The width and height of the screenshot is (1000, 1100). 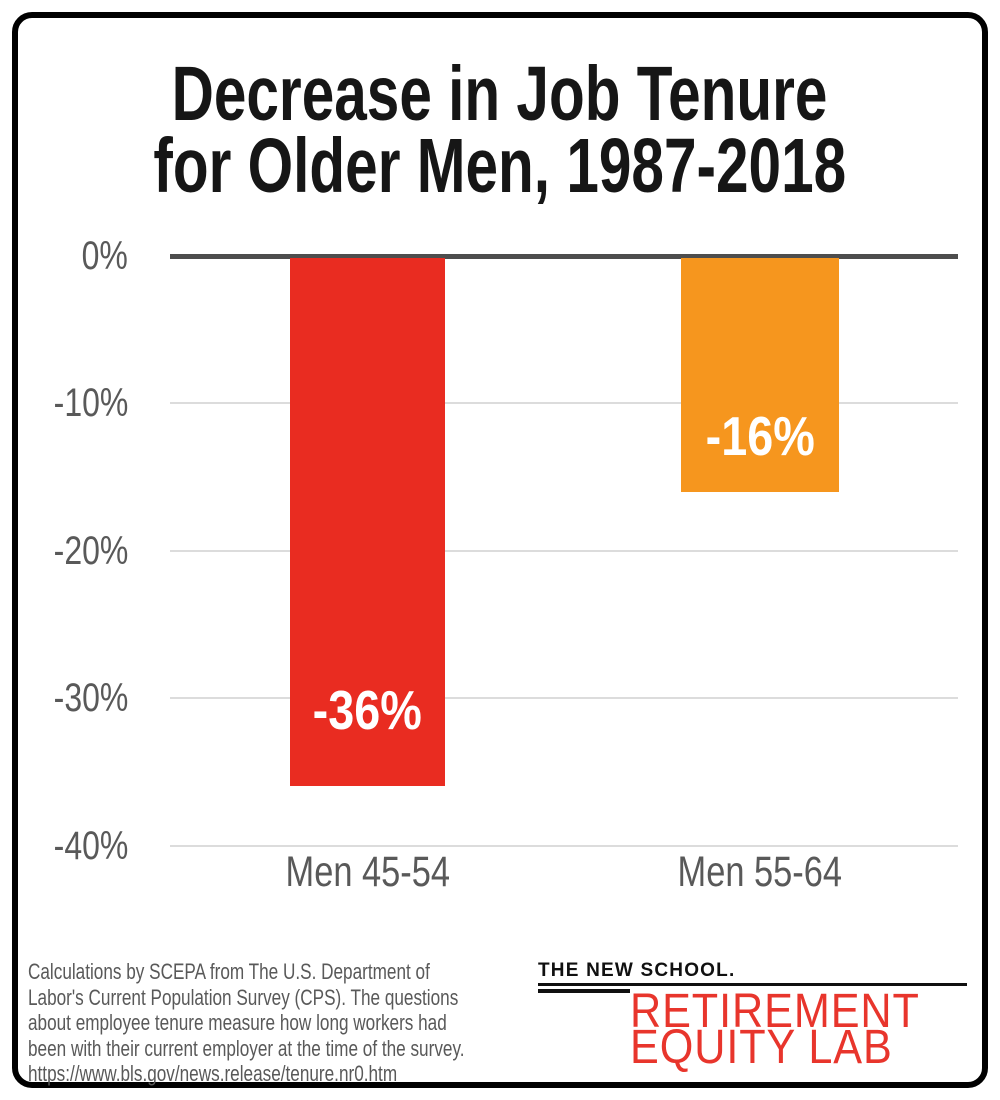 I want to click on retirement-equity-lab-logo: THE NEW SCHOOL. RETIREMENT EQUITY LAB, so click(x=753, y=1017).